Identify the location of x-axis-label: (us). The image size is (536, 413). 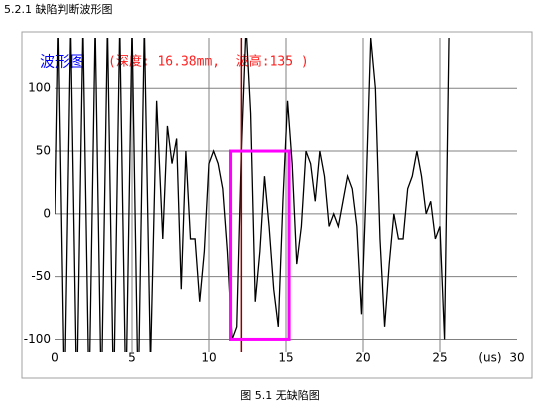
(489, 358).